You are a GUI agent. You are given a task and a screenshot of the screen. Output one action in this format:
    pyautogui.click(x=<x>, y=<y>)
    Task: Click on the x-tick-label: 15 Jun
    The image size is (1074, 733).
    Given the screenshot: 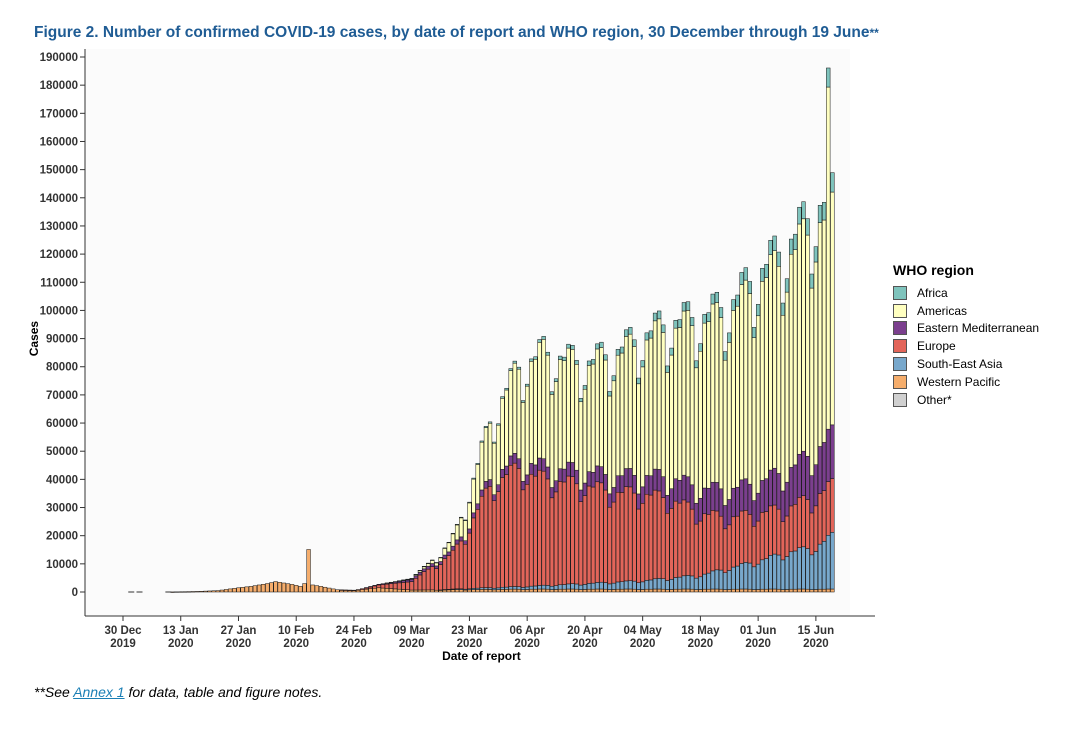 What is the action you would take?
    pyautogui.click(x=816, y=631)
    